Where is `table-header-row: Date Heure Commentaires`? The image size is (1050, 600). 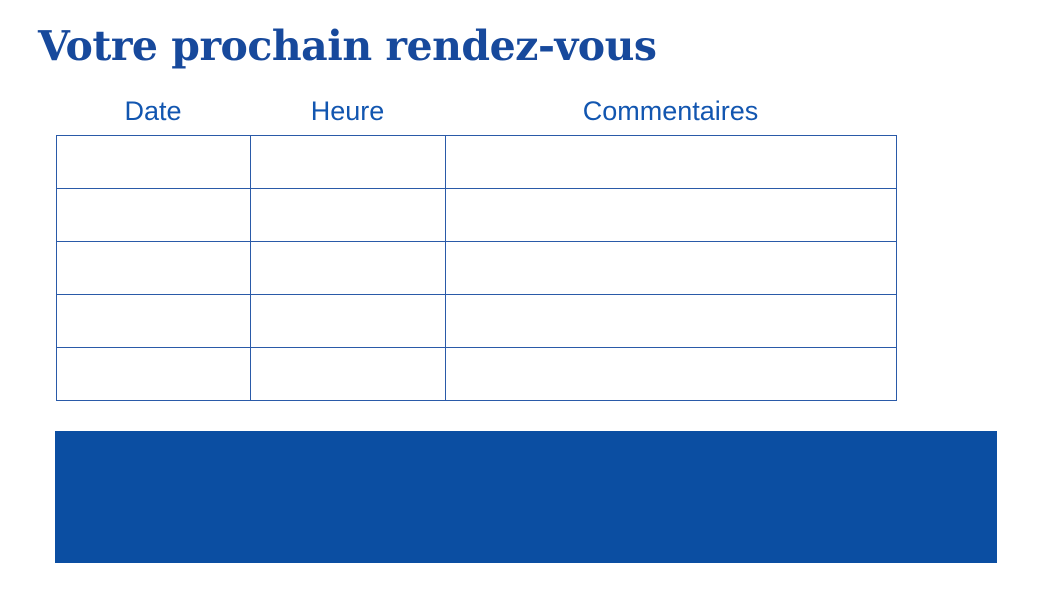
table-header-row: Date Heure Commentaires is located at coordinates (476, 111).